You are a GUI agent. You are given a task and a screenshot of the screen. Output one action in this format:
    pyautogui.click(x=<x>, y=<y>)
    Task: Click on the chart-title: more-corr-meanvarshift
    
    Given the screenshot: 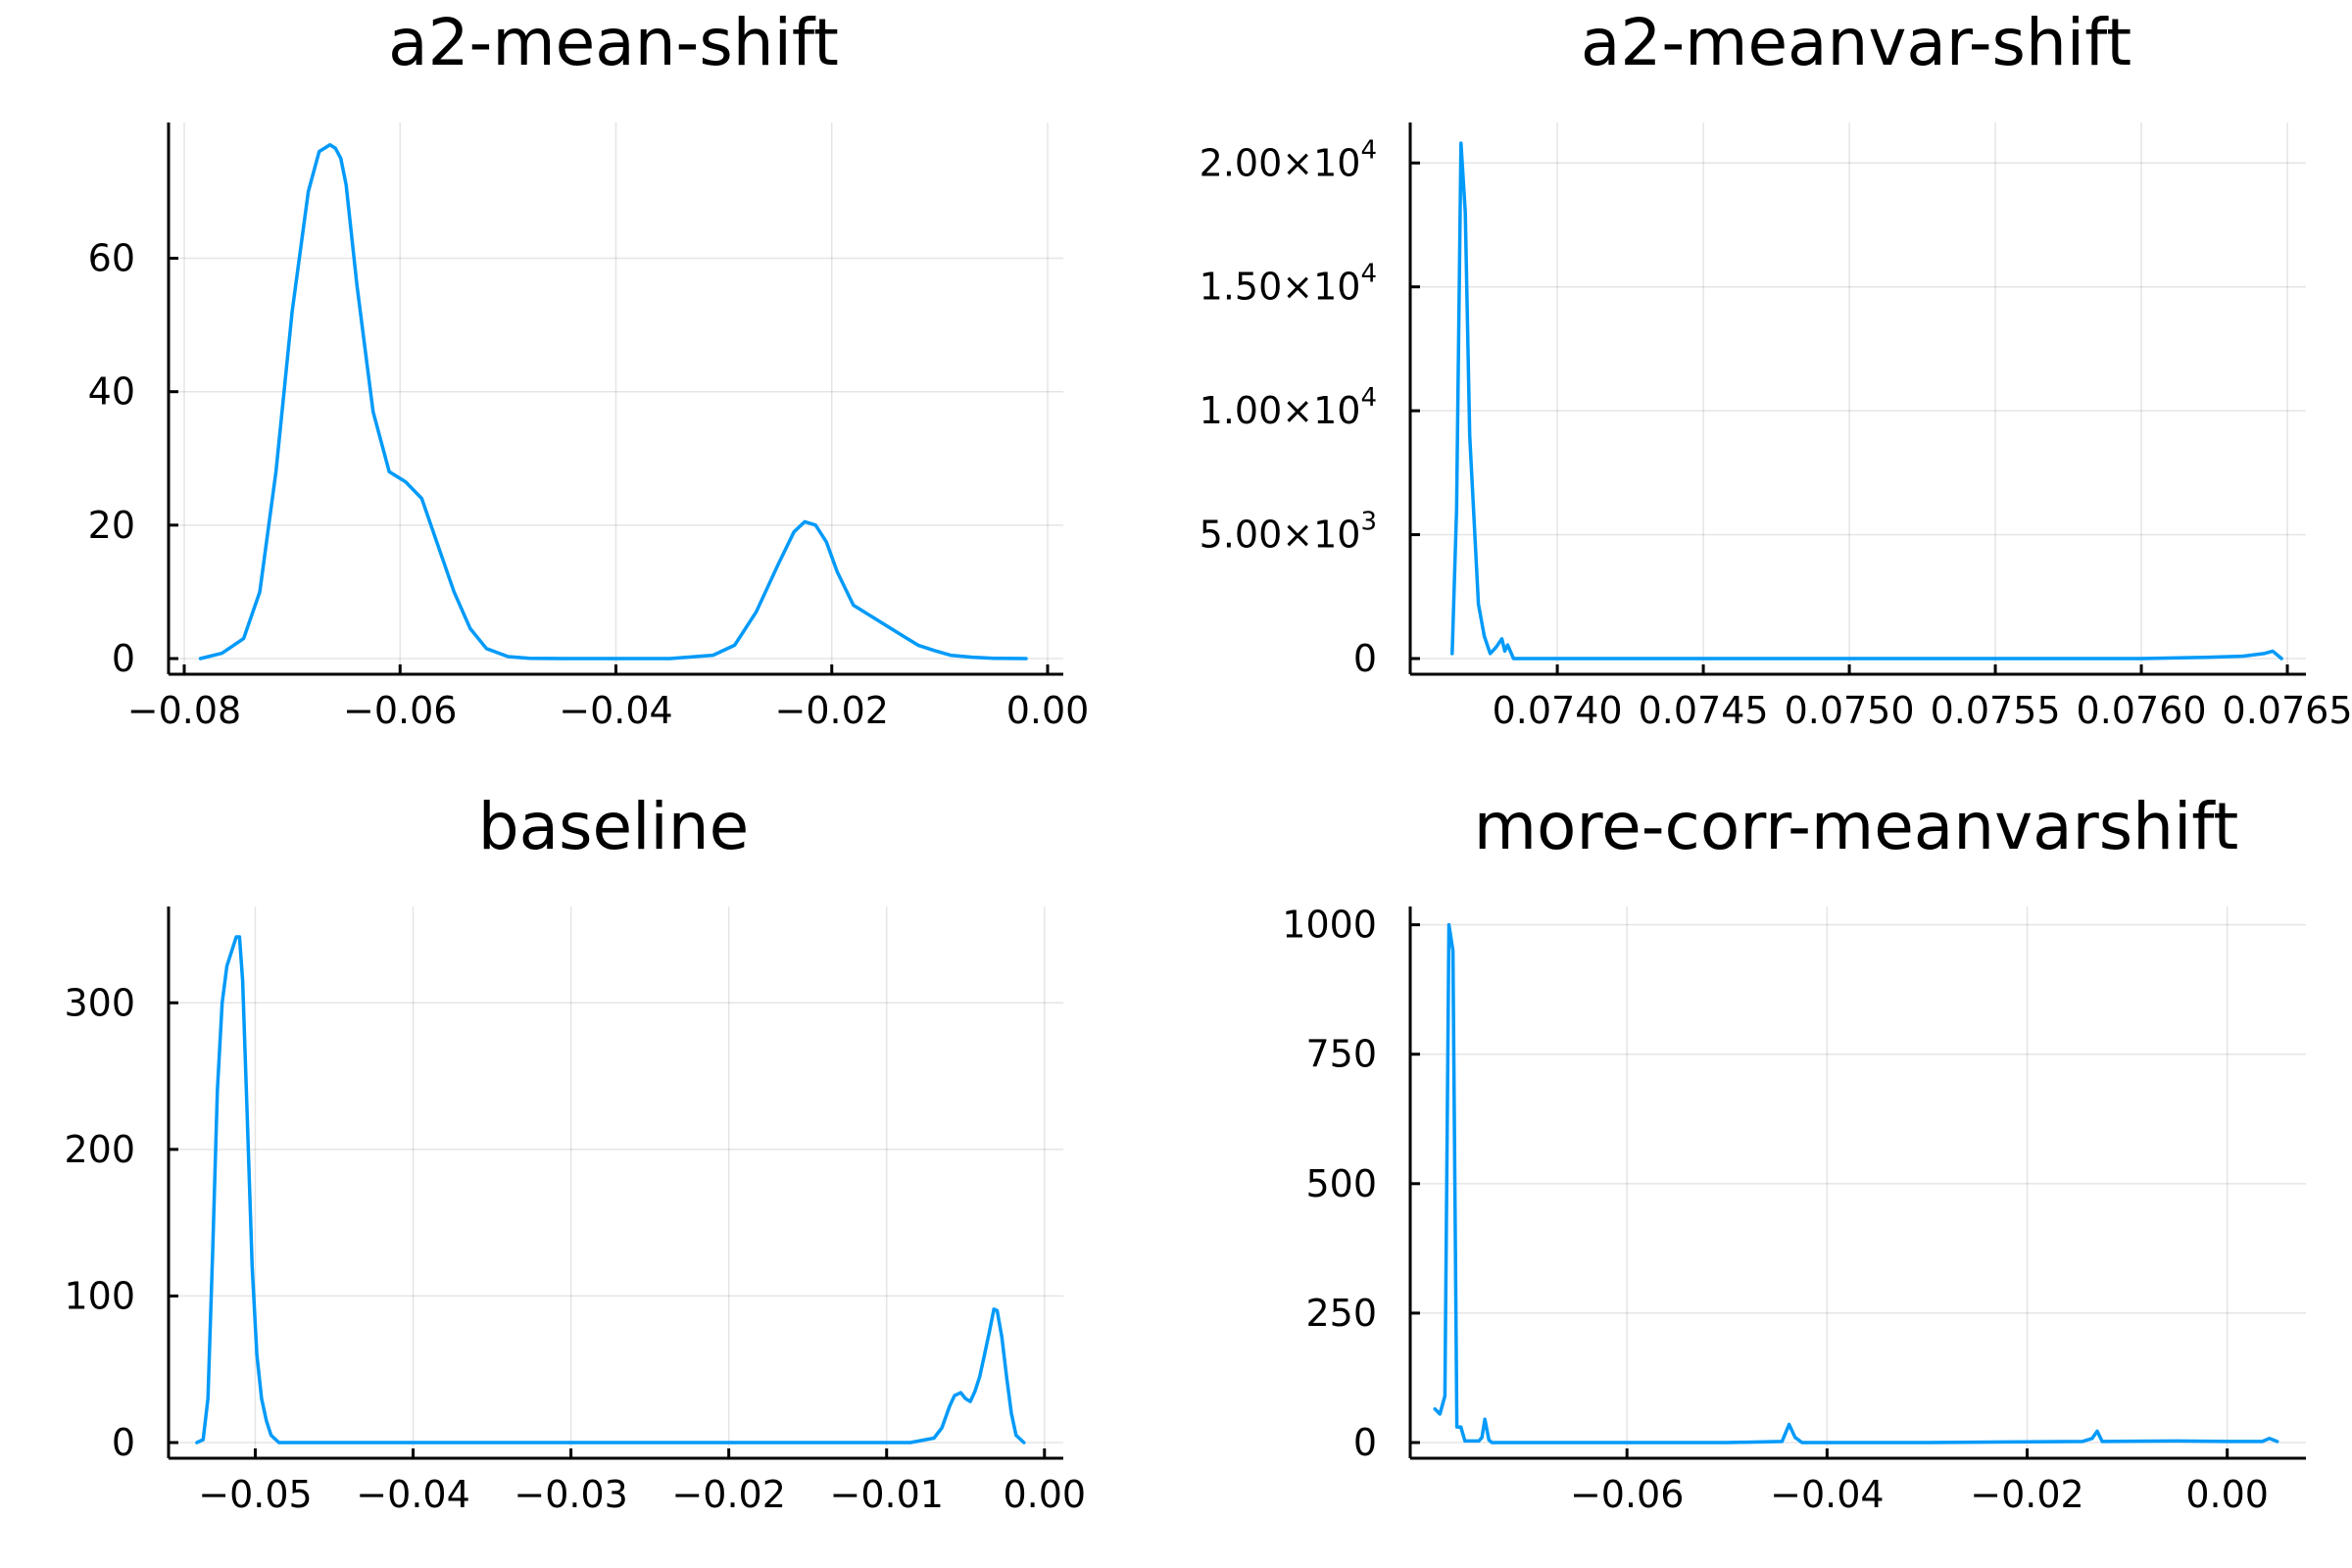 What is the action you would take?
    pyautogui.click(x=1856, y=826)
    